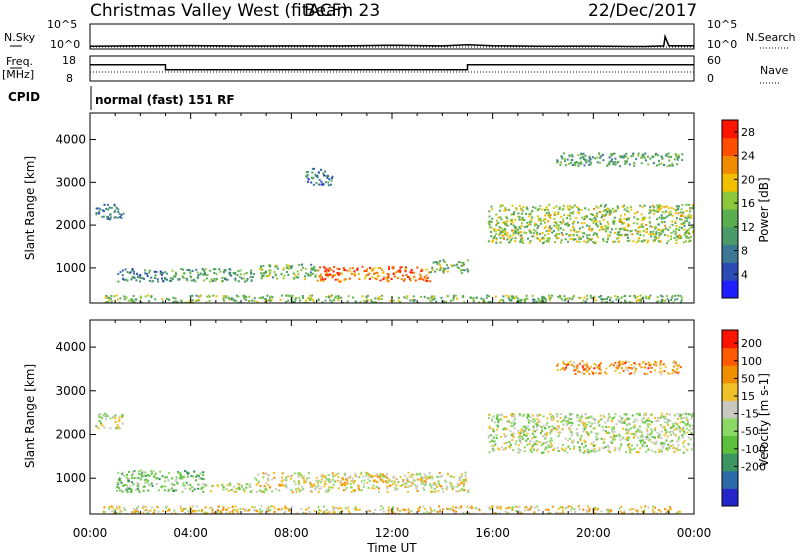 The width and height of the screenshot is (800, 554). I want to click on colorbar-tick-label: 200, so click(751, 343).